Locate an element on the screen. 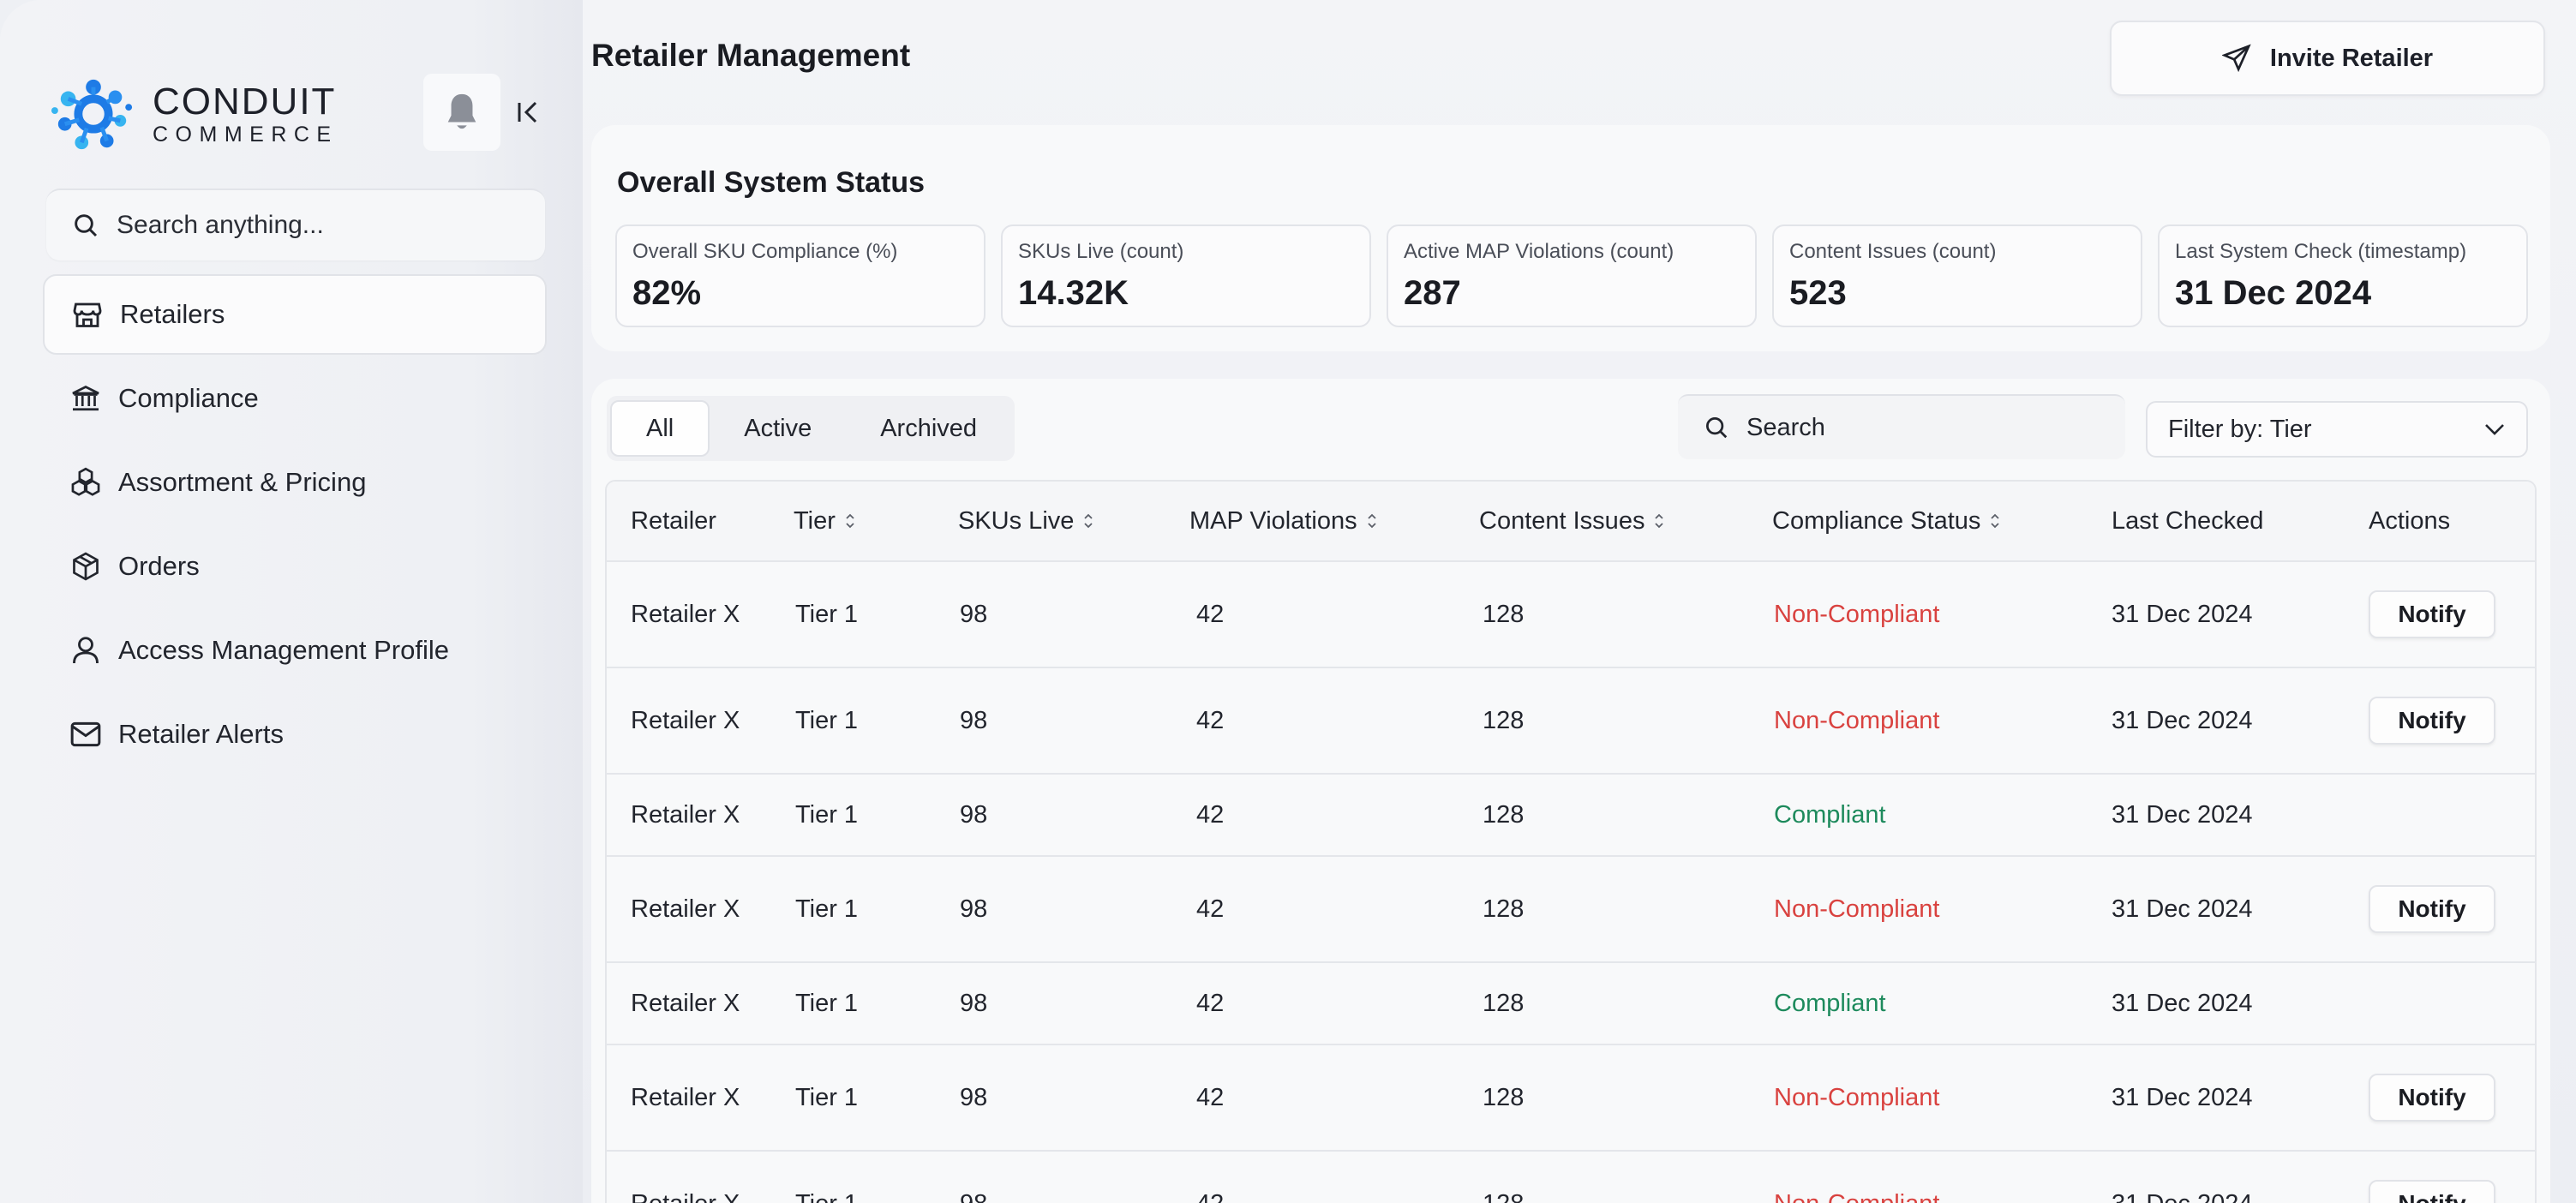 The width and height of the screenshot is (2576, 1203). store-icon is located at coordinates (87, 314).